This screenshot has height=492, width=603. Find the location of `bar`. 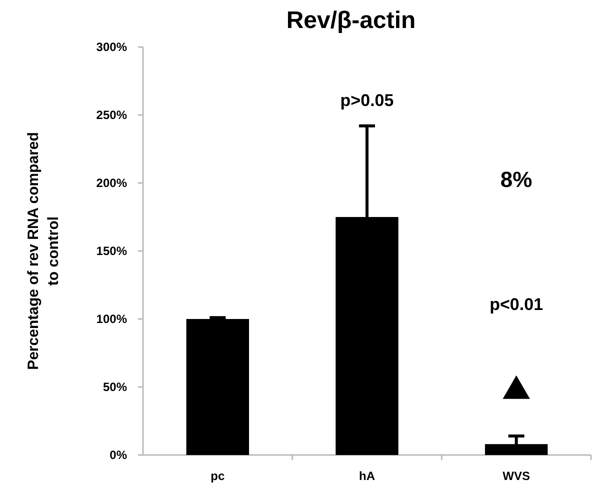

bar is located at coordinates (218, 387).